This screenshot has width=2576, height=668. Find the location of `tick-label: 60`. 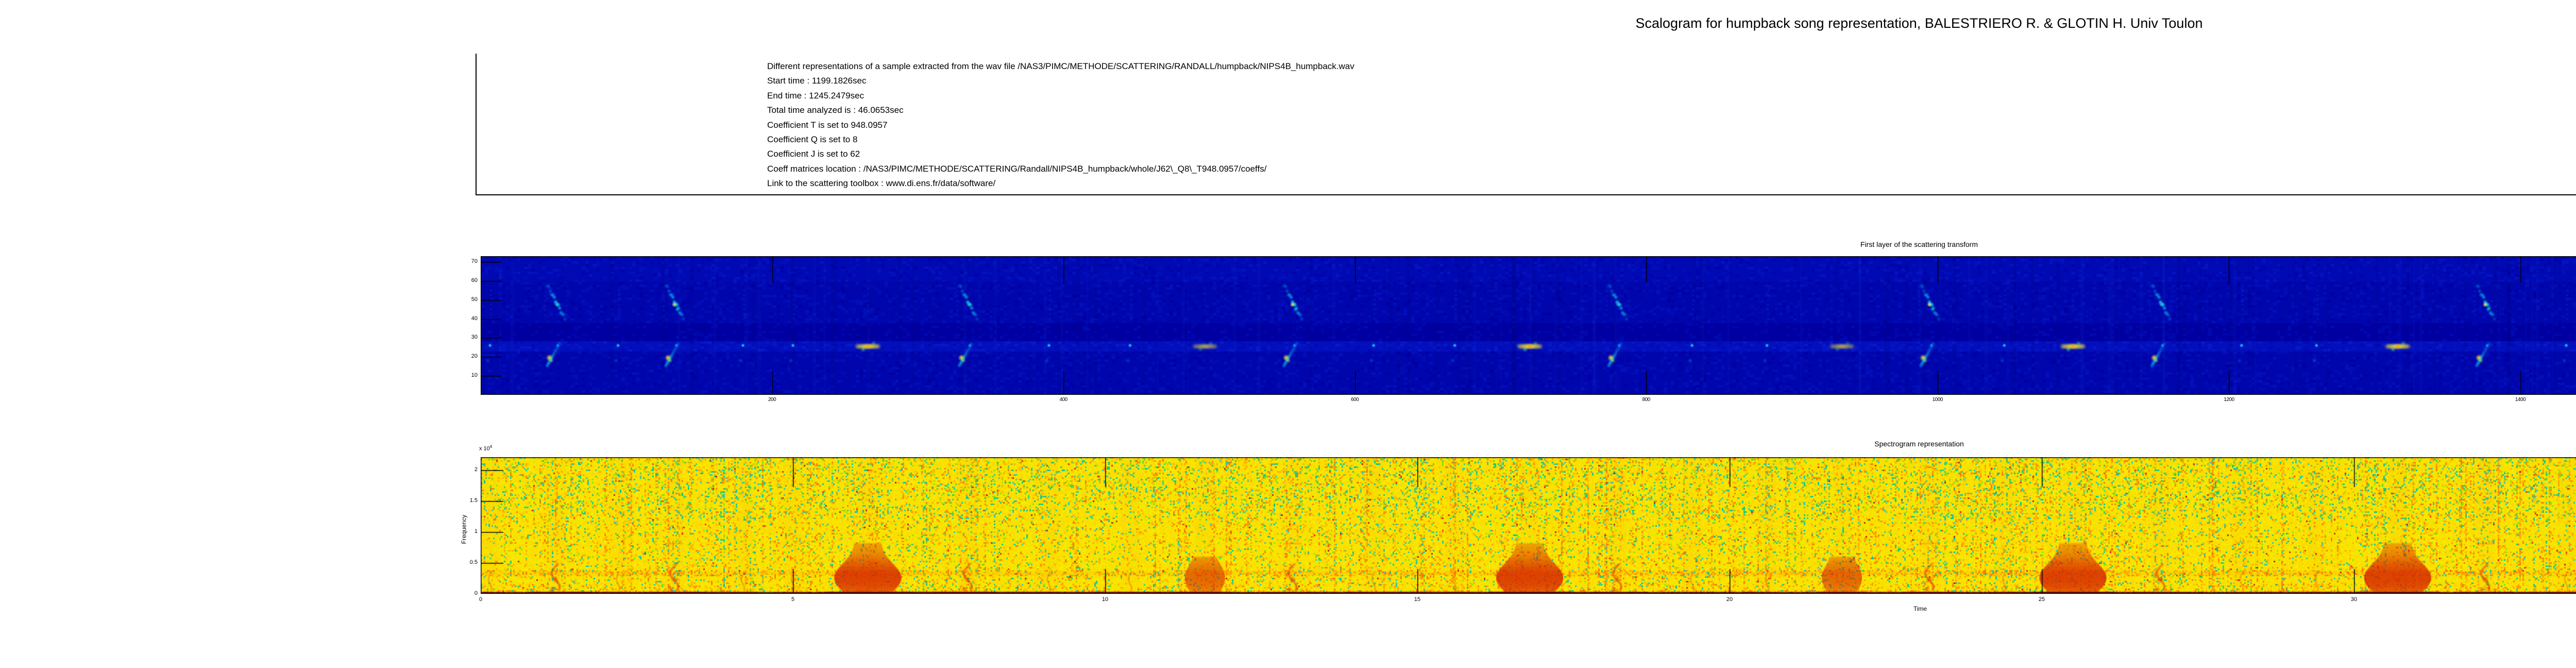

tick-label: 60 is located at coordinates (474, 280).